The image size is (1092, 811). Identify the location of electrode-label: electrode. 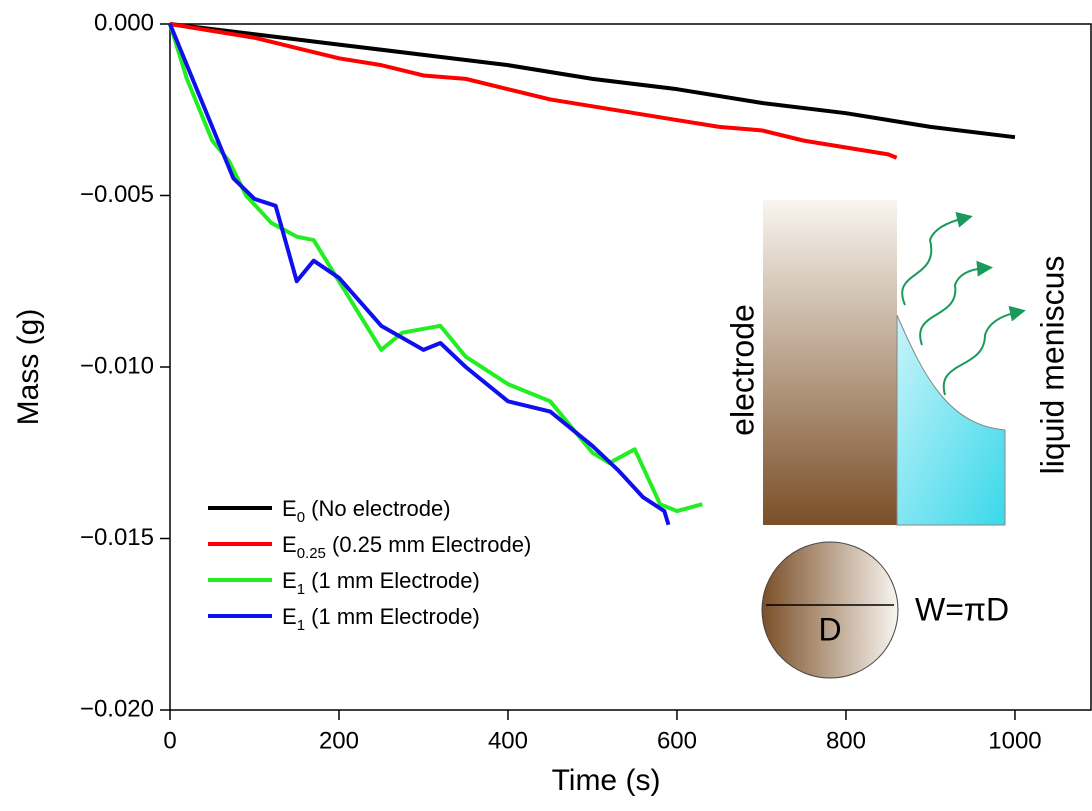
(742, 370).